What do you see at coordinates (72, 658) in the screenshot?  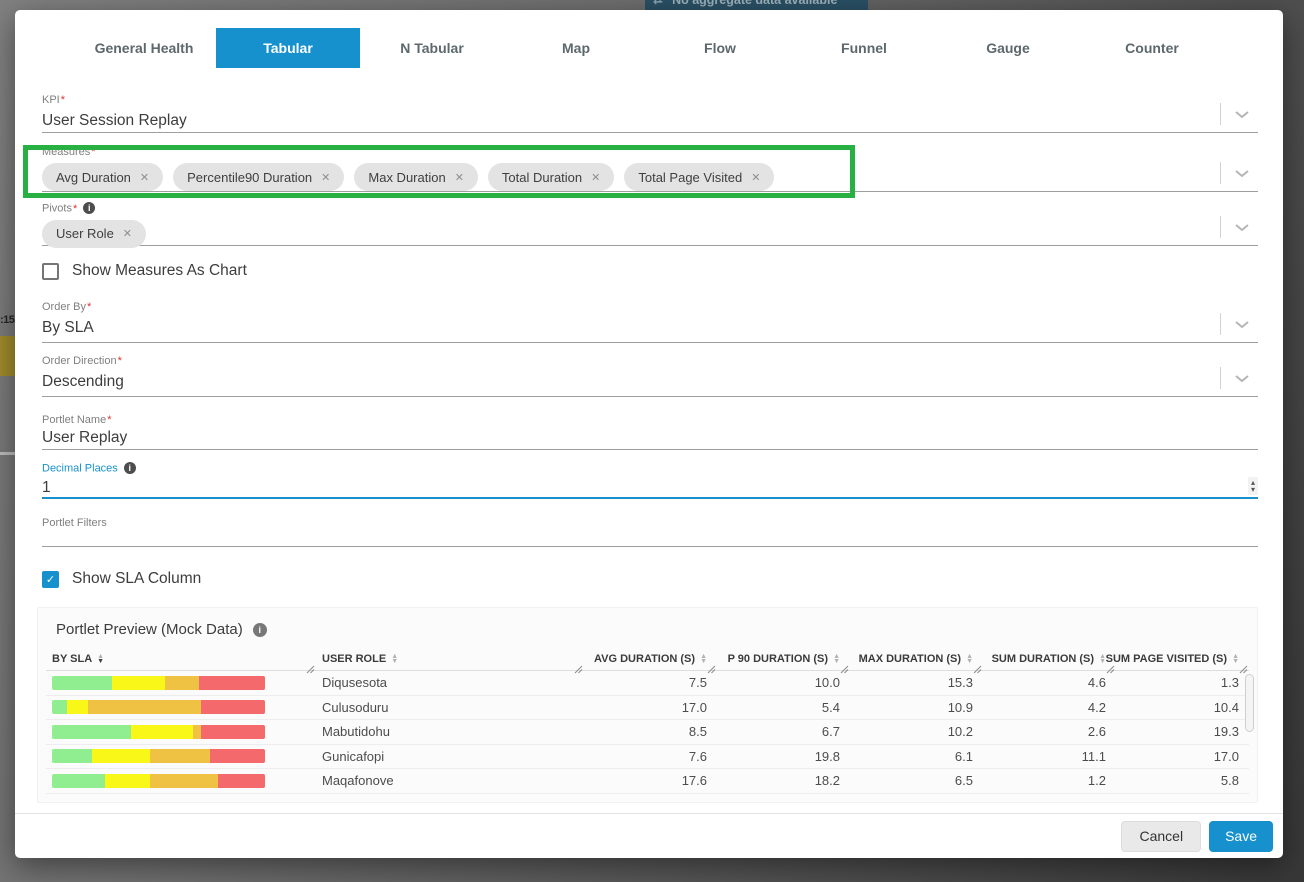 I see `column-header-label: BY SLA` at bounding box center [72, 658].